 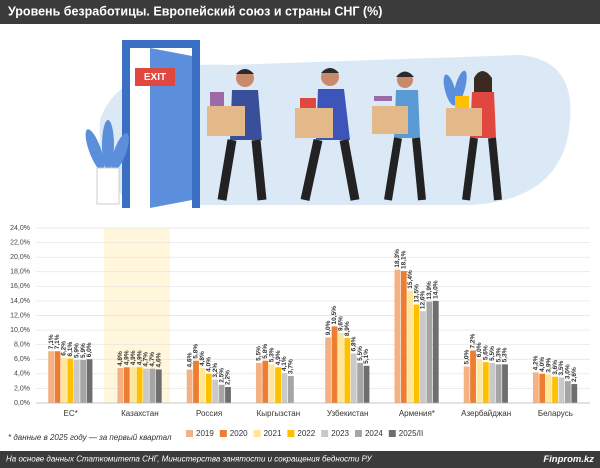 I want to click on value-label: 2,5%, so click(x=221, y=375).